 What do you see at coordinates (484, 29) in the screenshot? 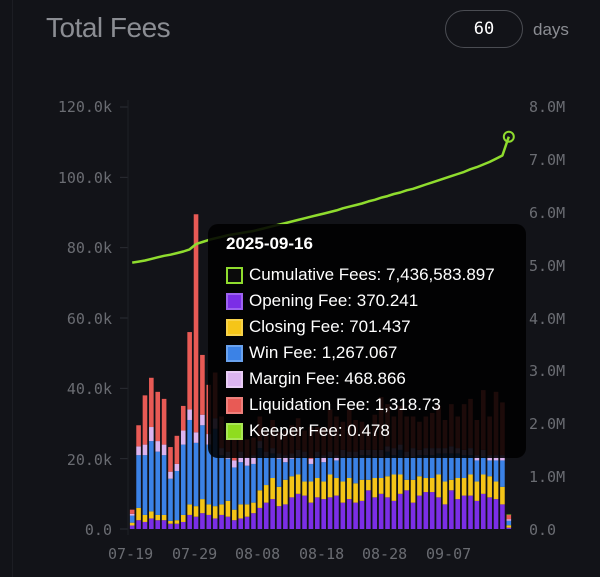
I see `days-input: 60` at bounding box center [484, 29].